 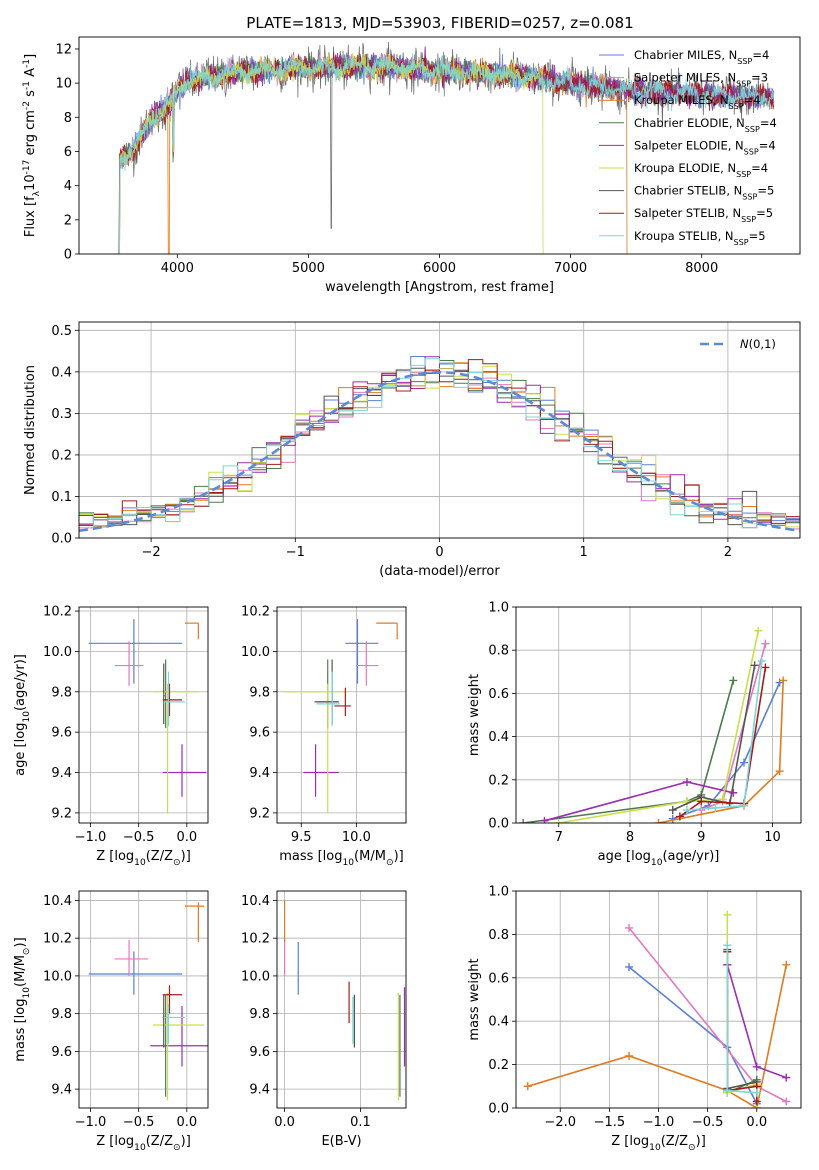 What do you see at coordinates (68, 255) in the screenshot?
I see `y-tick-label: 0` at bounding box center [68, 255].